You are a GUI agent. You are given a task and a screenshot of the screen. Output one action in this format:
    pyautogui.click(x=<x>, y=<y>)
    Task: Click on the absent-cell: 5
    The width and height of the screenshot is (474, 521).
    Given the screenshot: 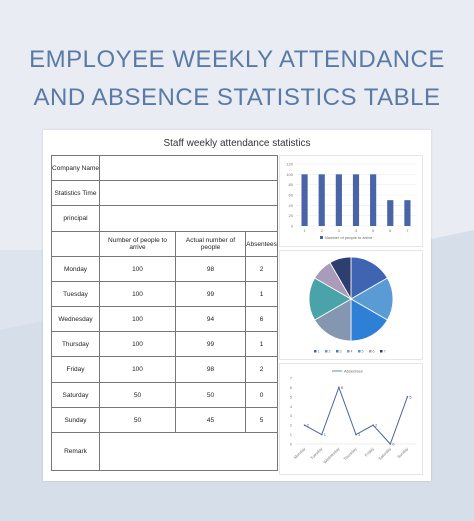 What is the action you would take?
    pyautogui.click(x=261, y=420)
    